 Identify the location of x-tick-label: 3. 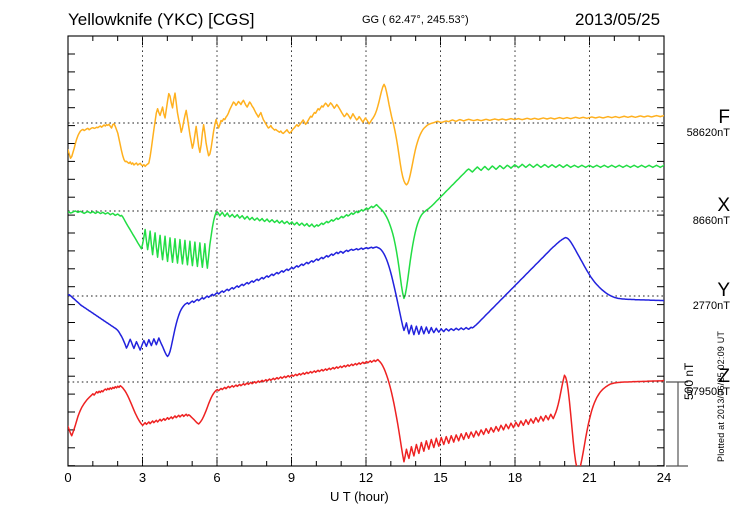
(142, 477).